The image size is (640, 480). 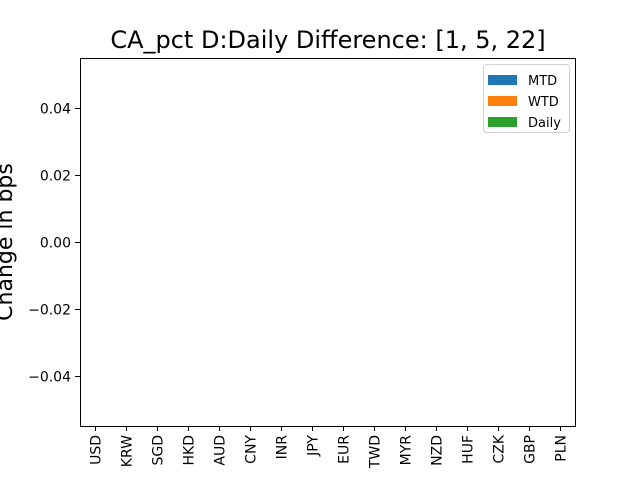 I want to click on legend-swatch-daily, so click(x=502, y=122).